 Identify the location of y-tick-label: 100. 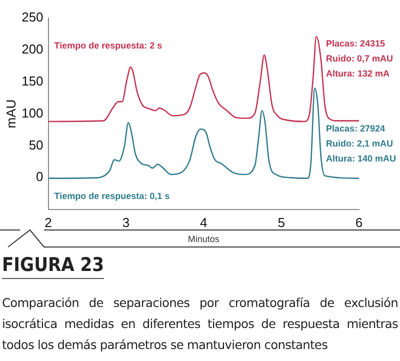
(33, 112).